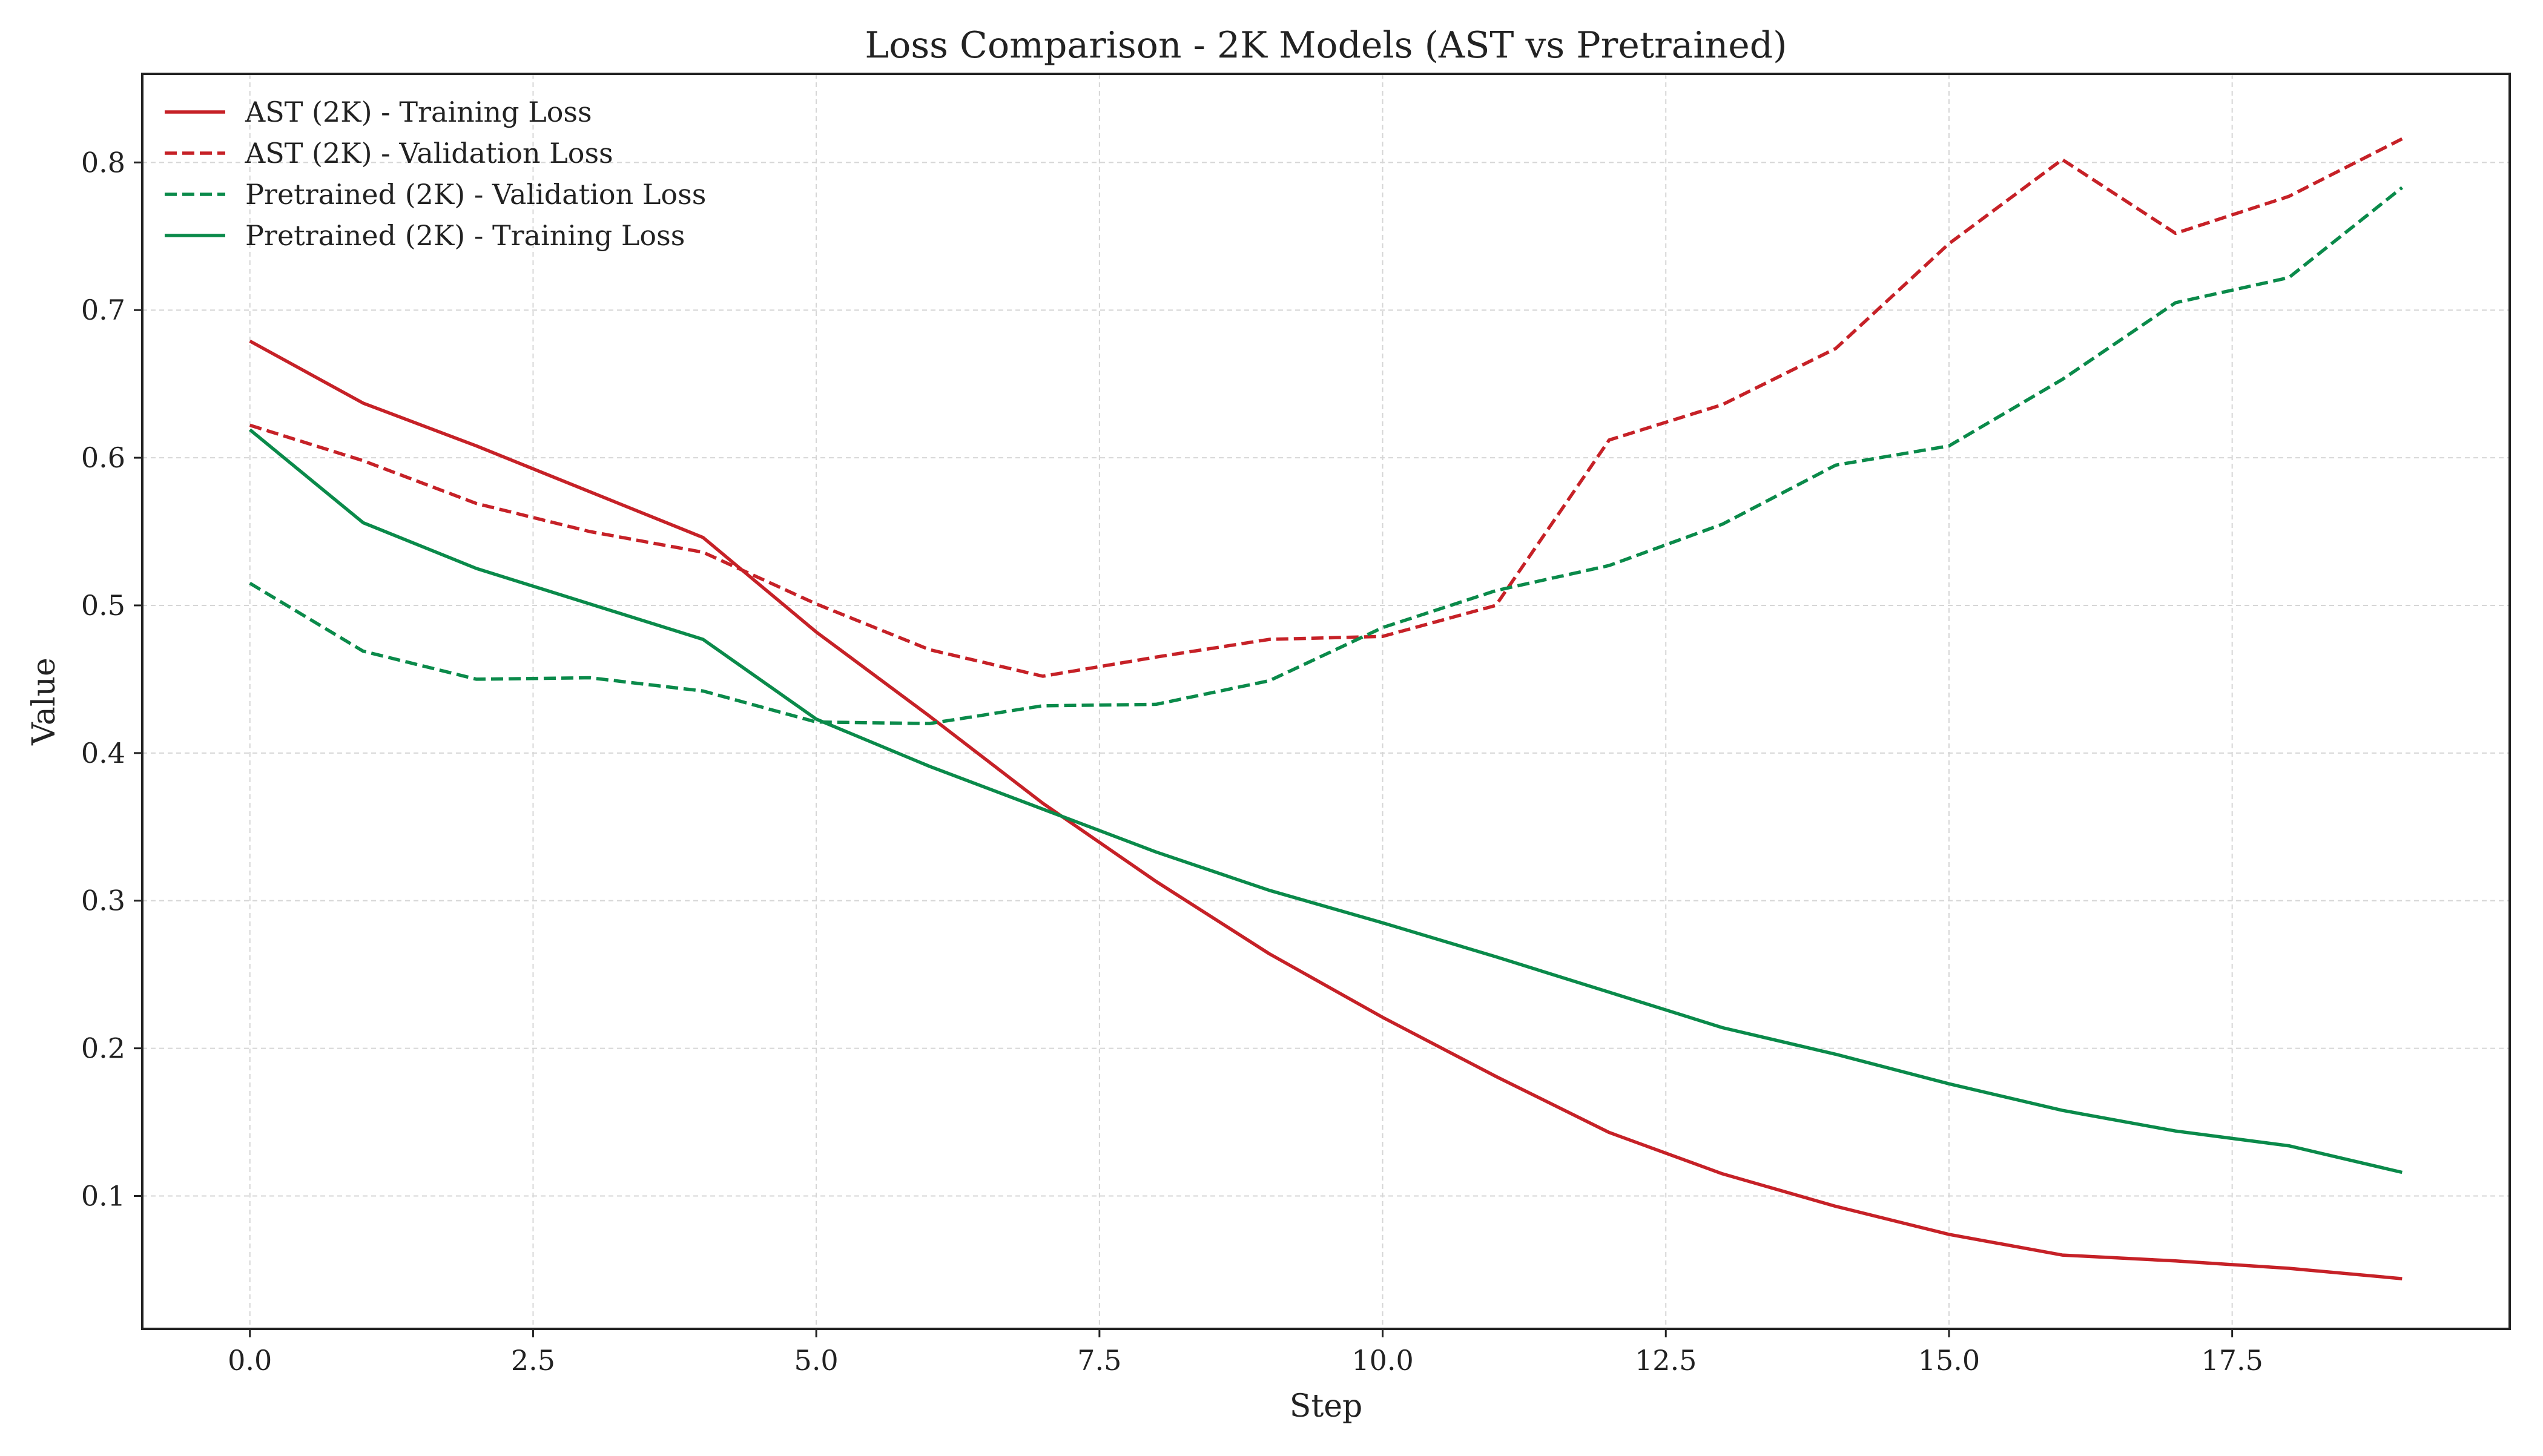 This screenshot has width=2543, height=1456. I want to click on x-axis-label: Step, so click(1326, 1406).